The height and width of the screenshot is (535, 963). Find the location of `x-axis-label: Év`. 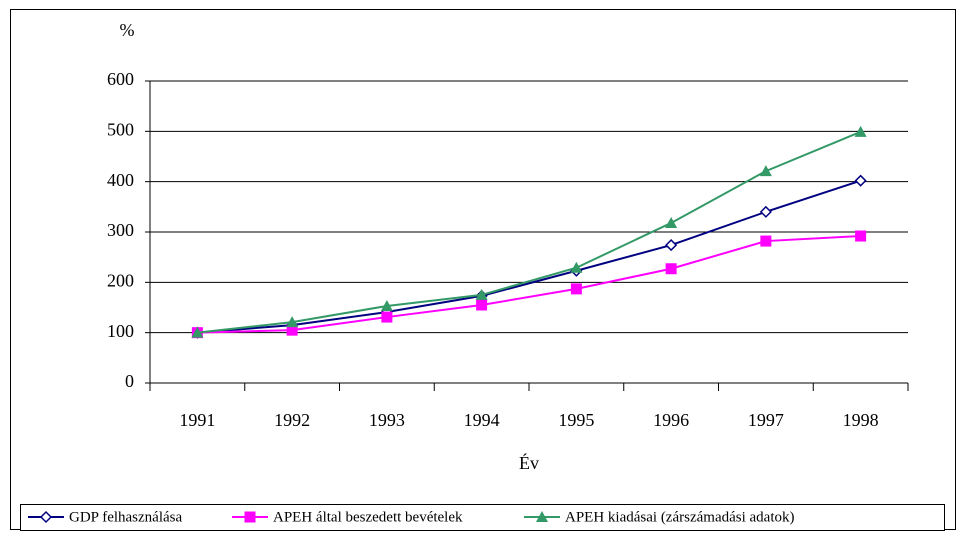

x-axis-label: Év is located at coordinates (529, 462).